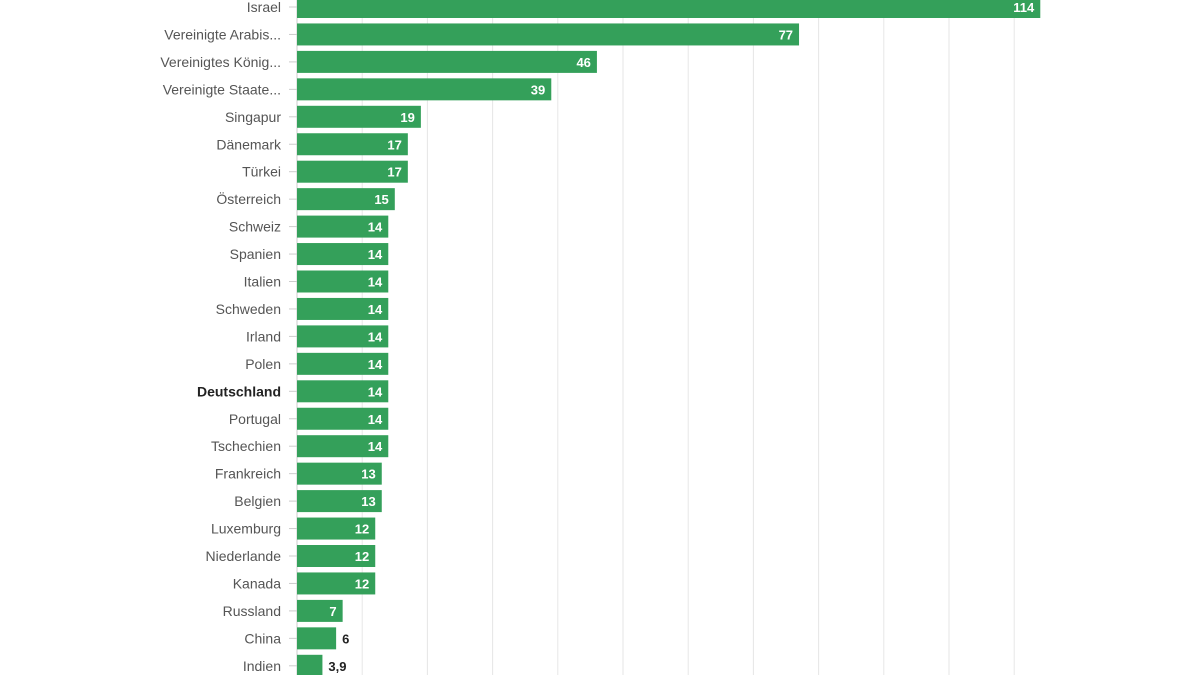 Image resolution: width=1200 pixels, height=675 pixels. Describe the element at coordinates (248, 198) in the screenshot. I see `category-label: Österreich` at that location.